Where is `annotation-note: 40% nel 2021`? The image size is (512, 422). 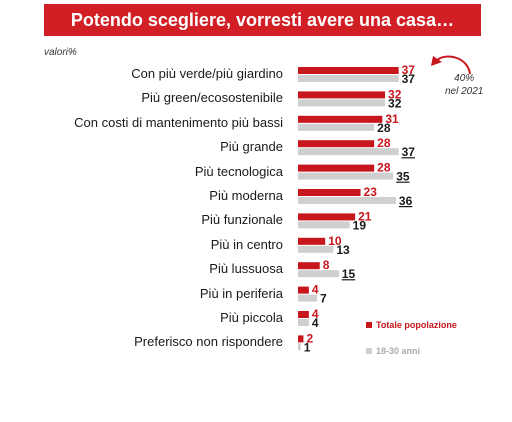 annotation-note: 40% nel 2021 is located at coordinates (464, 85).